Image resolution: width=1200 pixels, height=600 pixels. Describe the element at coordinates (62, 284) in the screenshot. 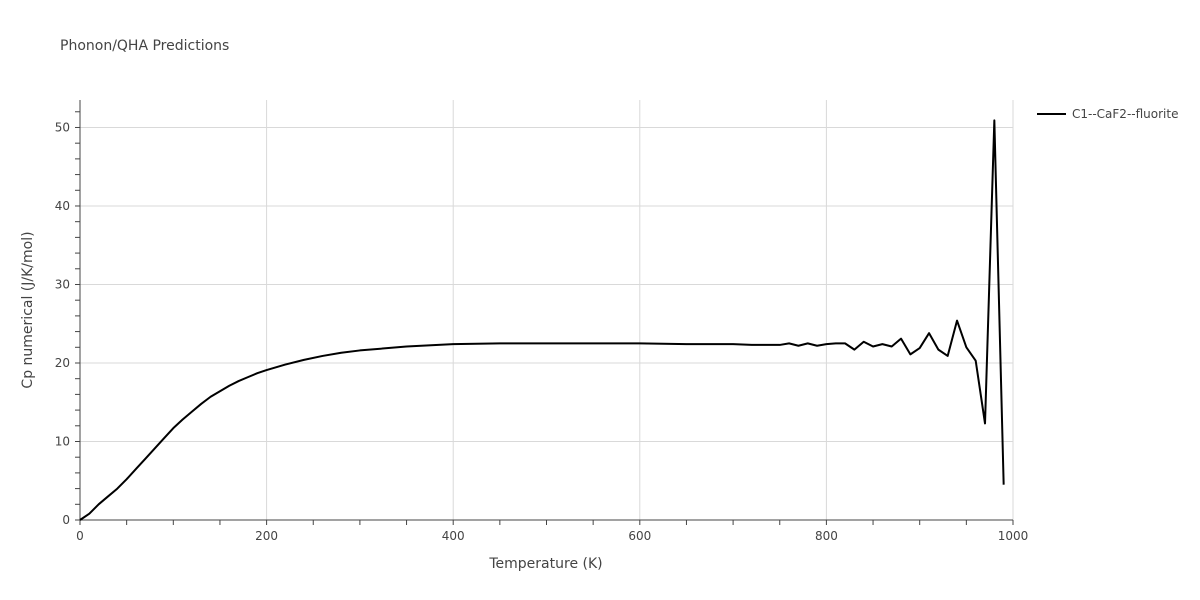

I see `y-tick-label: 30` at that location.